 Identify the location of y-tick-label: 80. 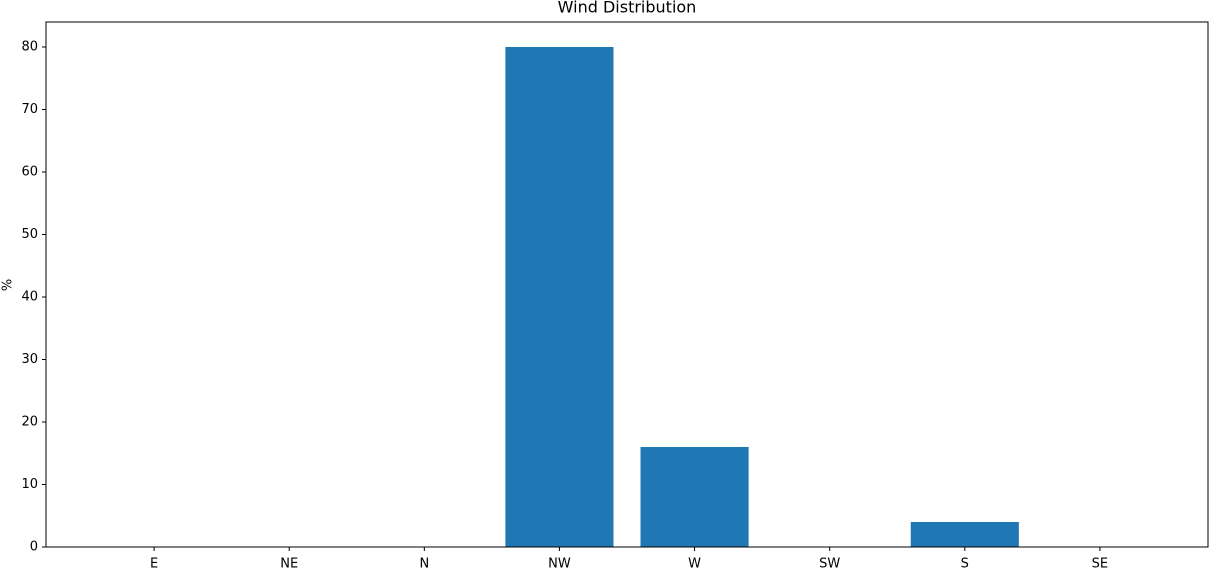
(29, 47).